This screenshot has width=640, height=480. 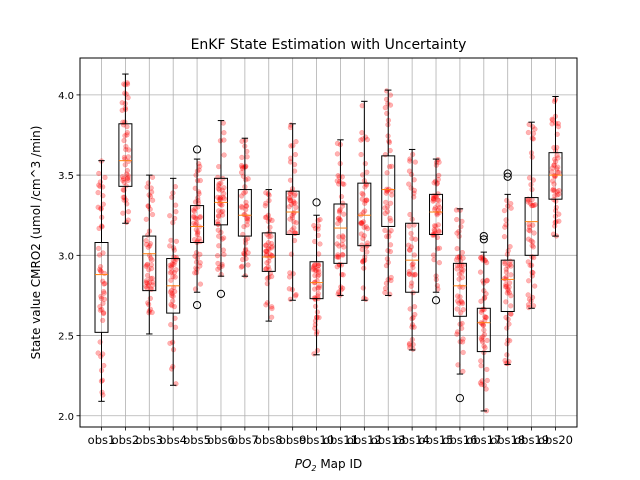 What do you see at coordinates (364, 440) in the screenshot?
I see `x-tick-label: obs12` at bounding box center [364, 440].